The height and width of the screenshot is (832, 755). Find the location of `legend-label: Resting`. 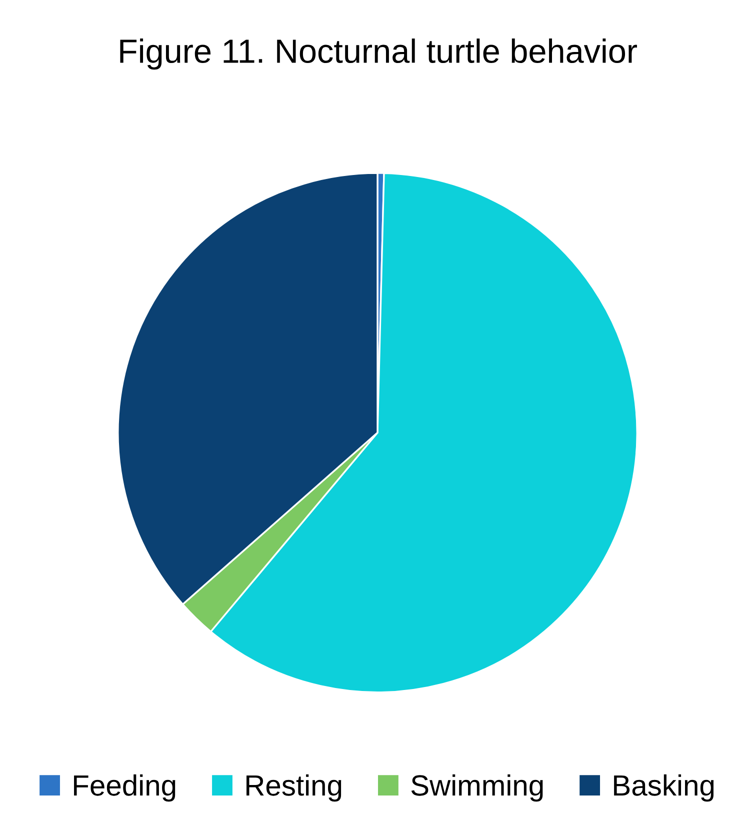

legend-label: Resting is located at coordinates (294, 788).